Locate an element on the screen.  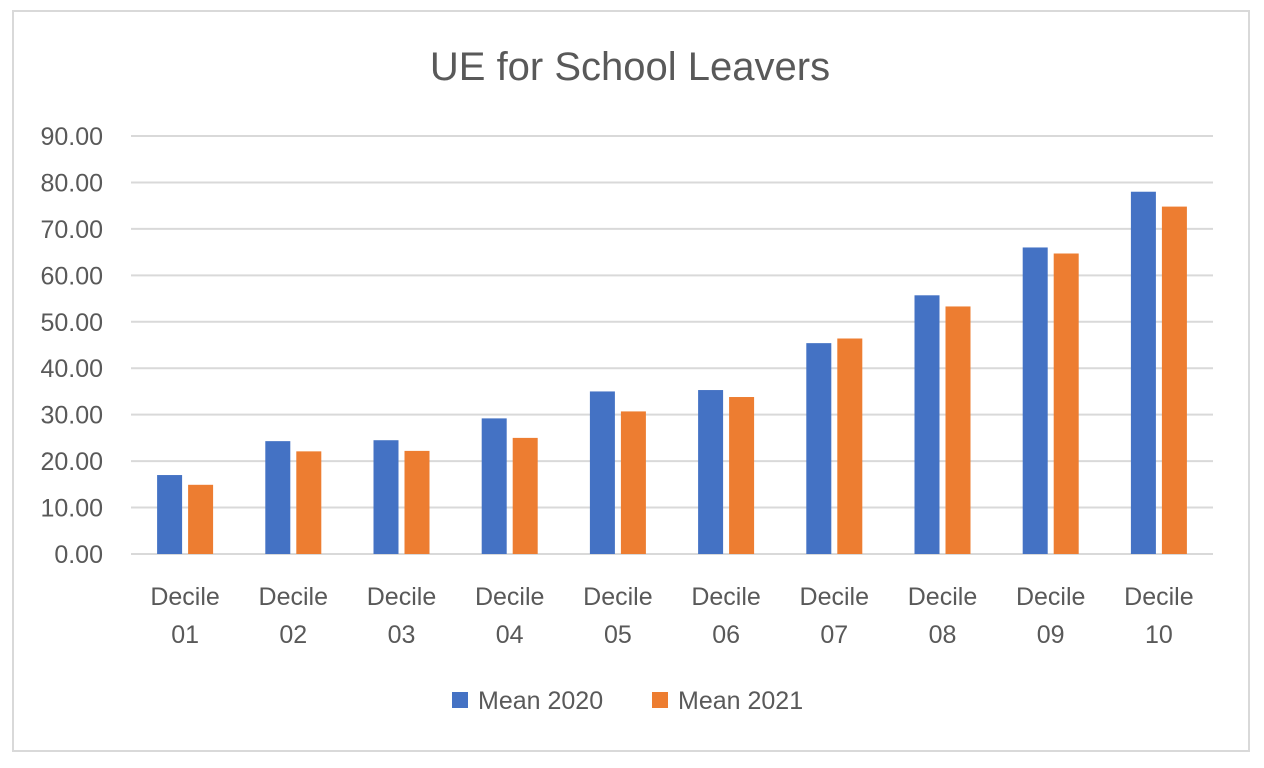
y-tick-label: 20.00 is located at coordinates (71, 462).